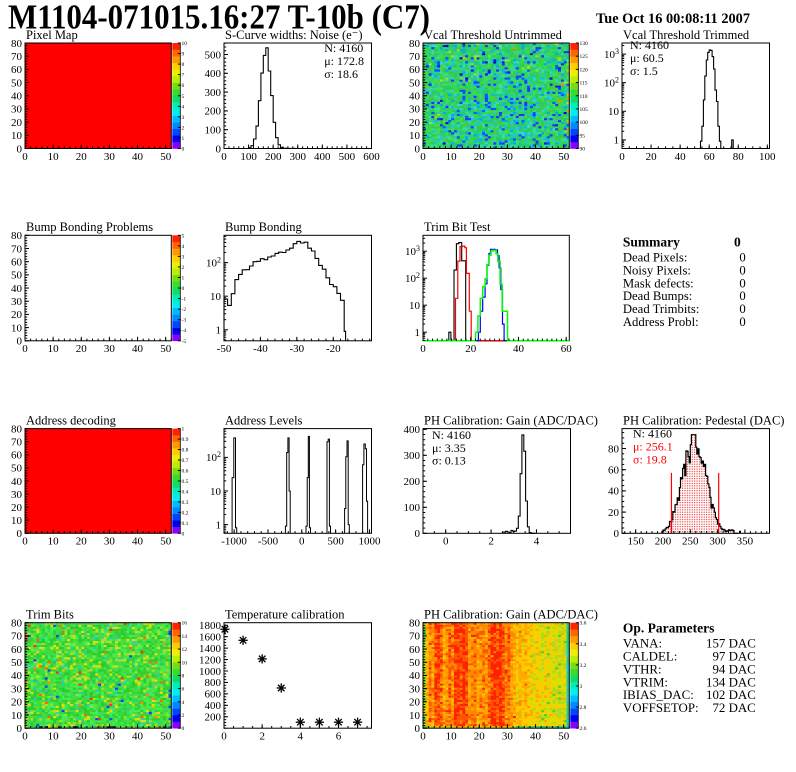 Image resolution: width=796 pixels, height=772 pixels. I want to click on svg-text: 100, so click(248, 157).